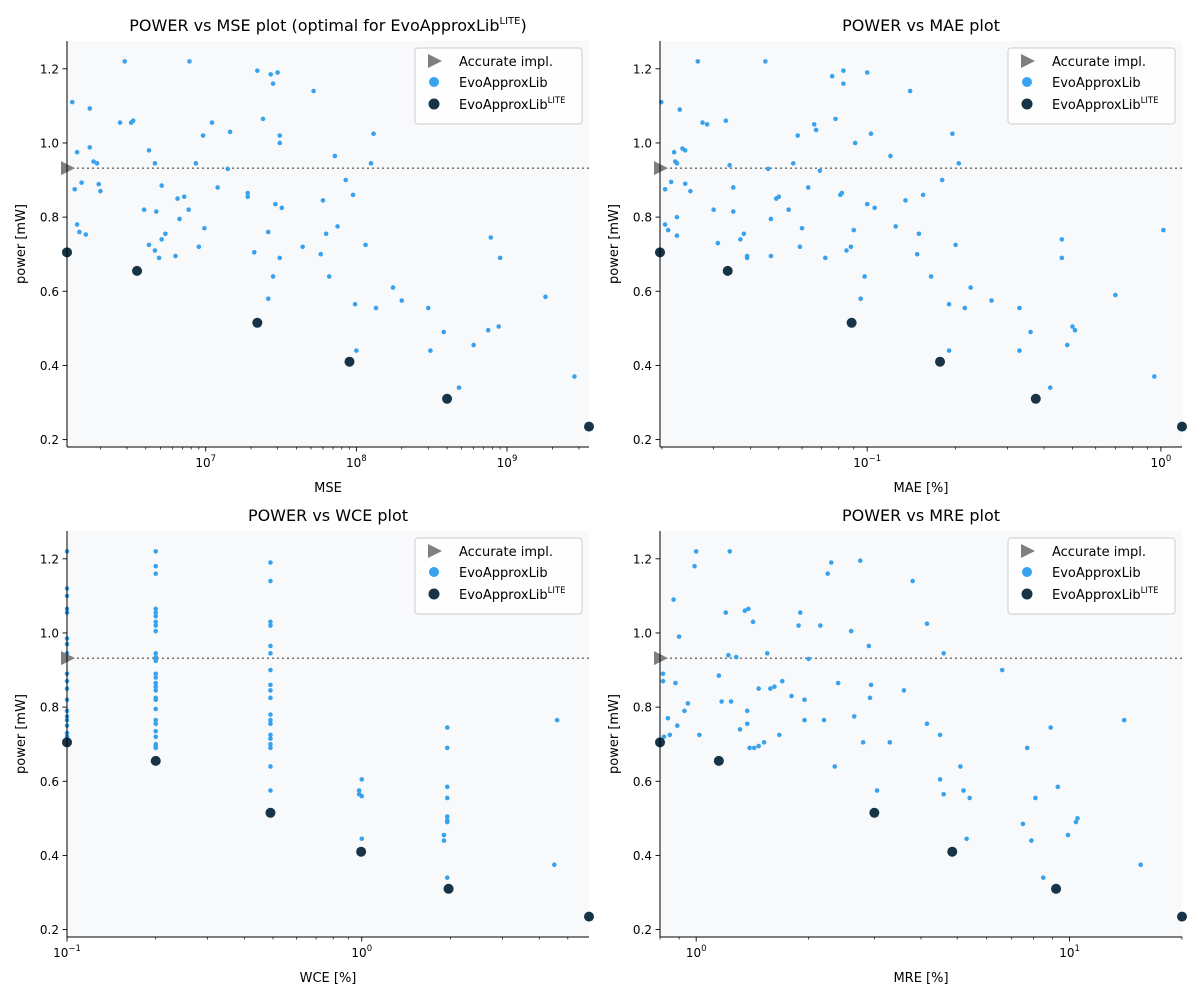 The height and width of the screenshot is (1000, 1200). What do you see at coordinates (356, 462) in the screenshot?
I see `x-tick-label: 10⁸` at bounding box center [356, 462].